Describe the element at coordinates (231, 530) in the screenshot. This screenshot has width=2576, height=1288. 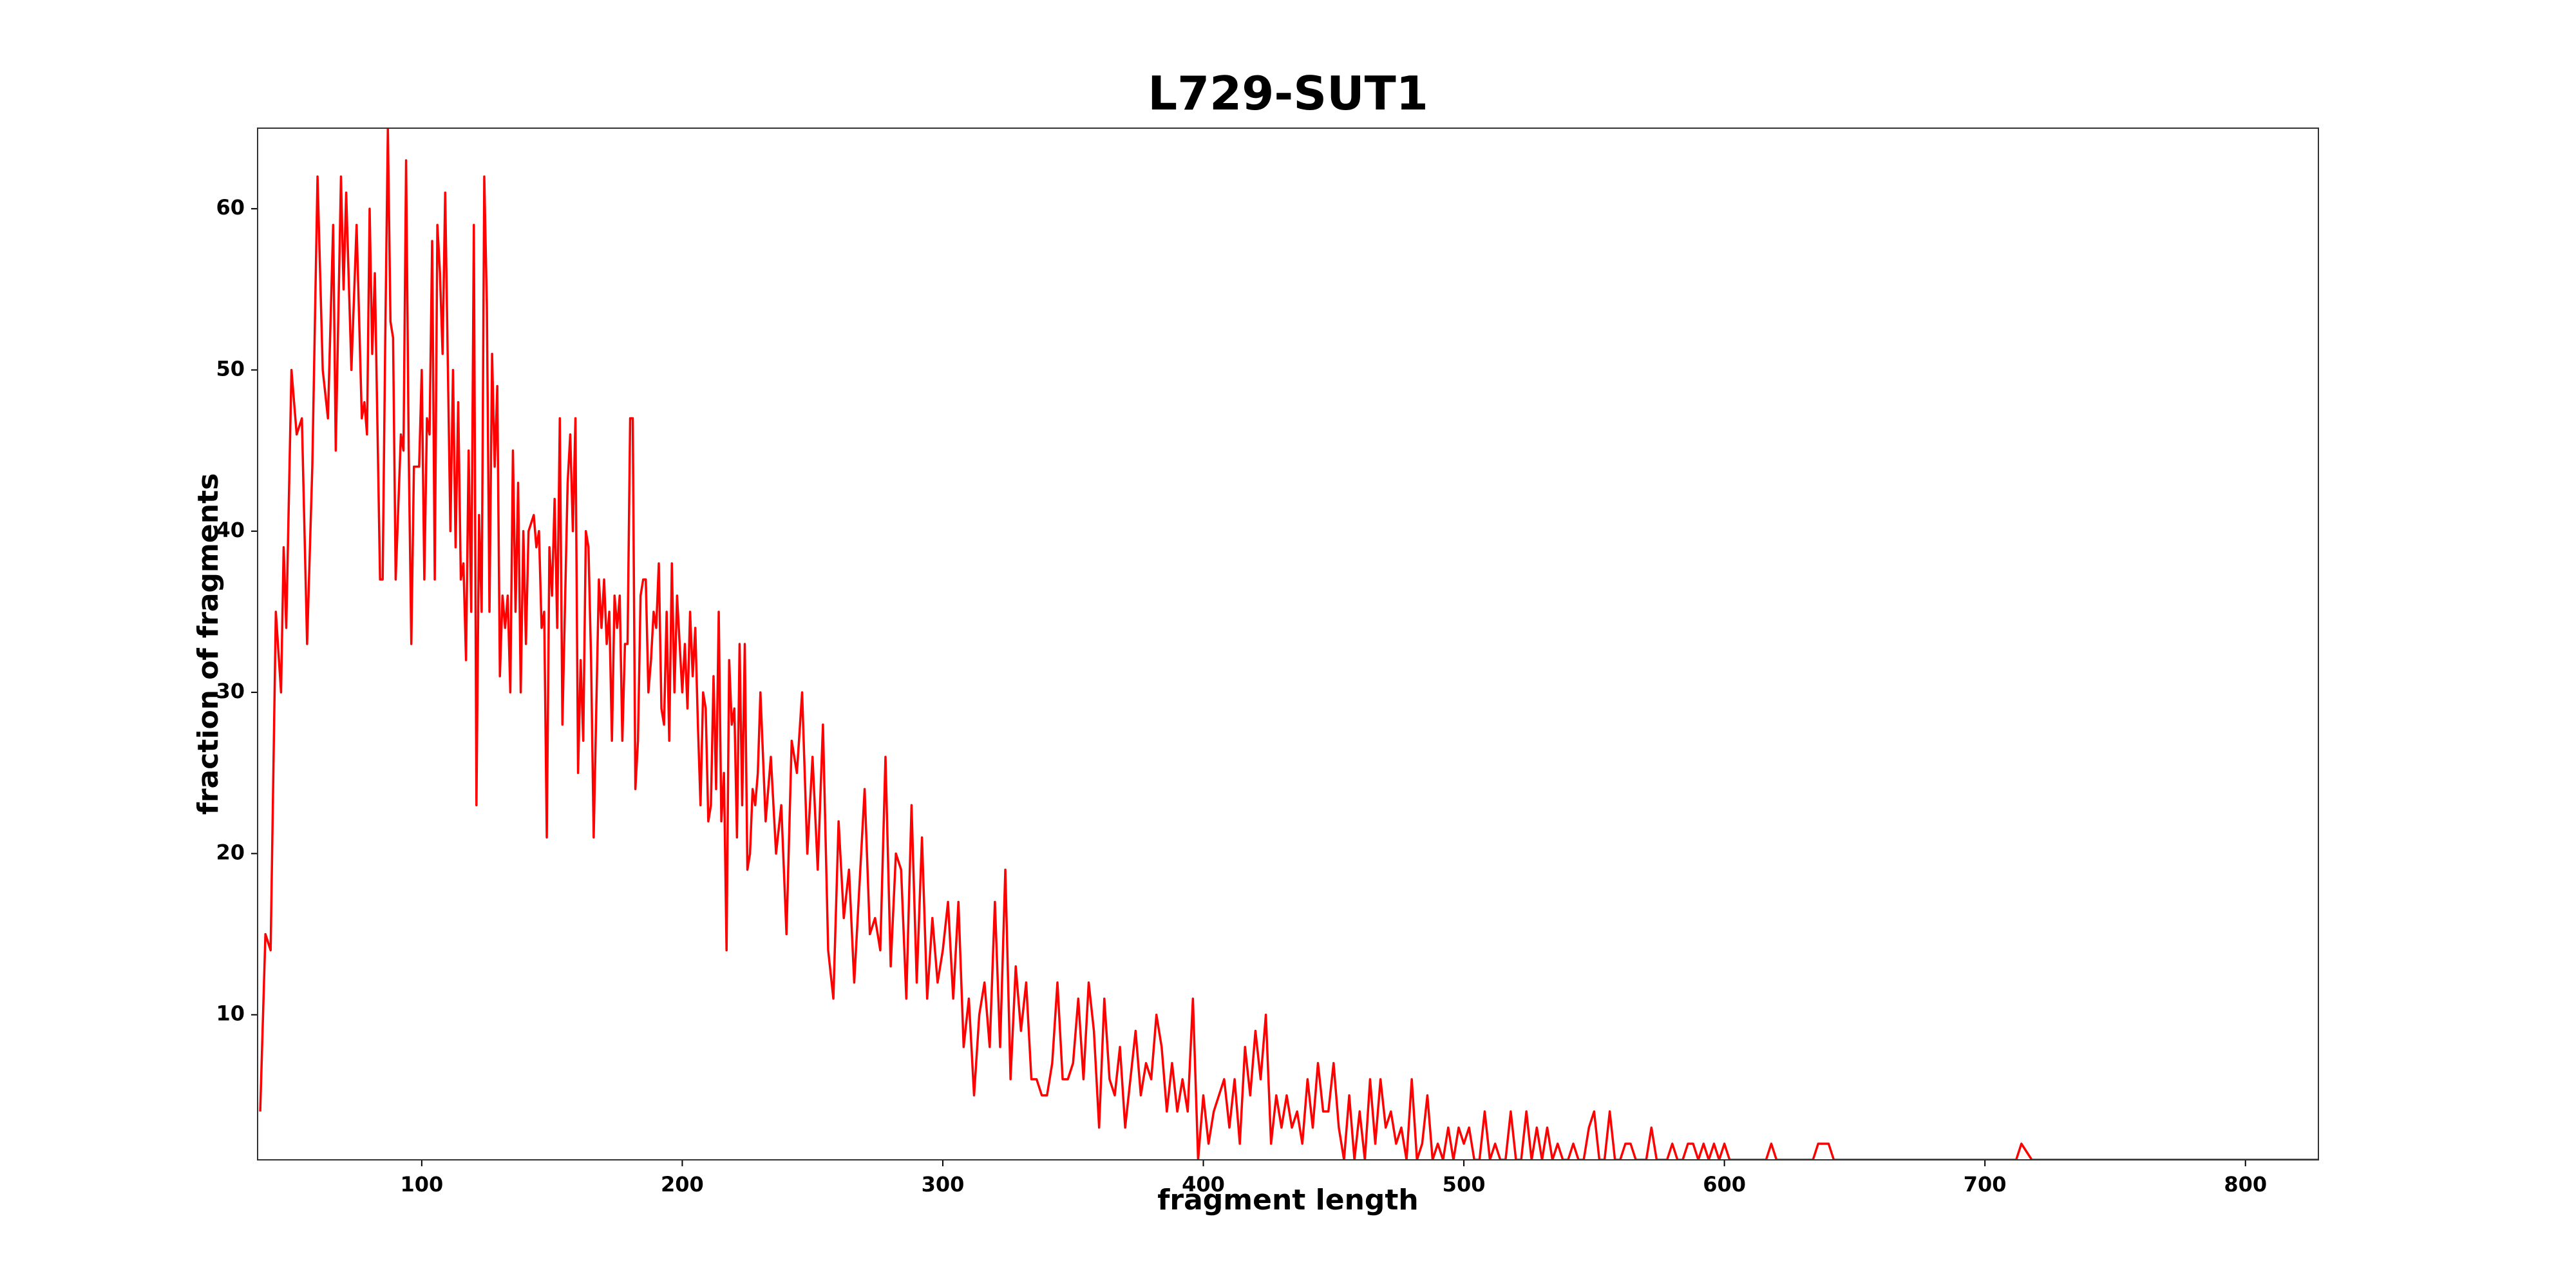
I see `y-tick-label: 40` at that location.